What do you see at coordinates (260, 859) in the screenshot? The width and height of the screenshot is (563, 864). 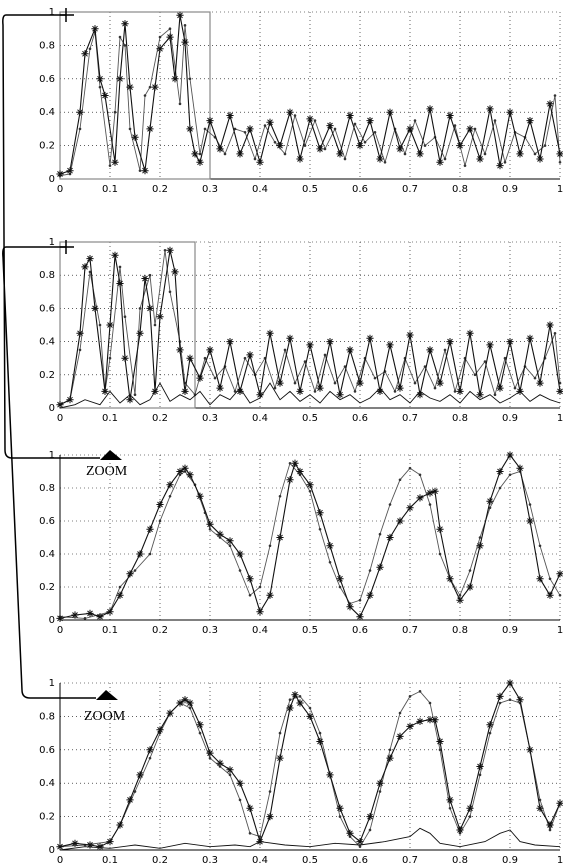 I see `x-tick-label: 0.4` at bounding box center [260, 859].